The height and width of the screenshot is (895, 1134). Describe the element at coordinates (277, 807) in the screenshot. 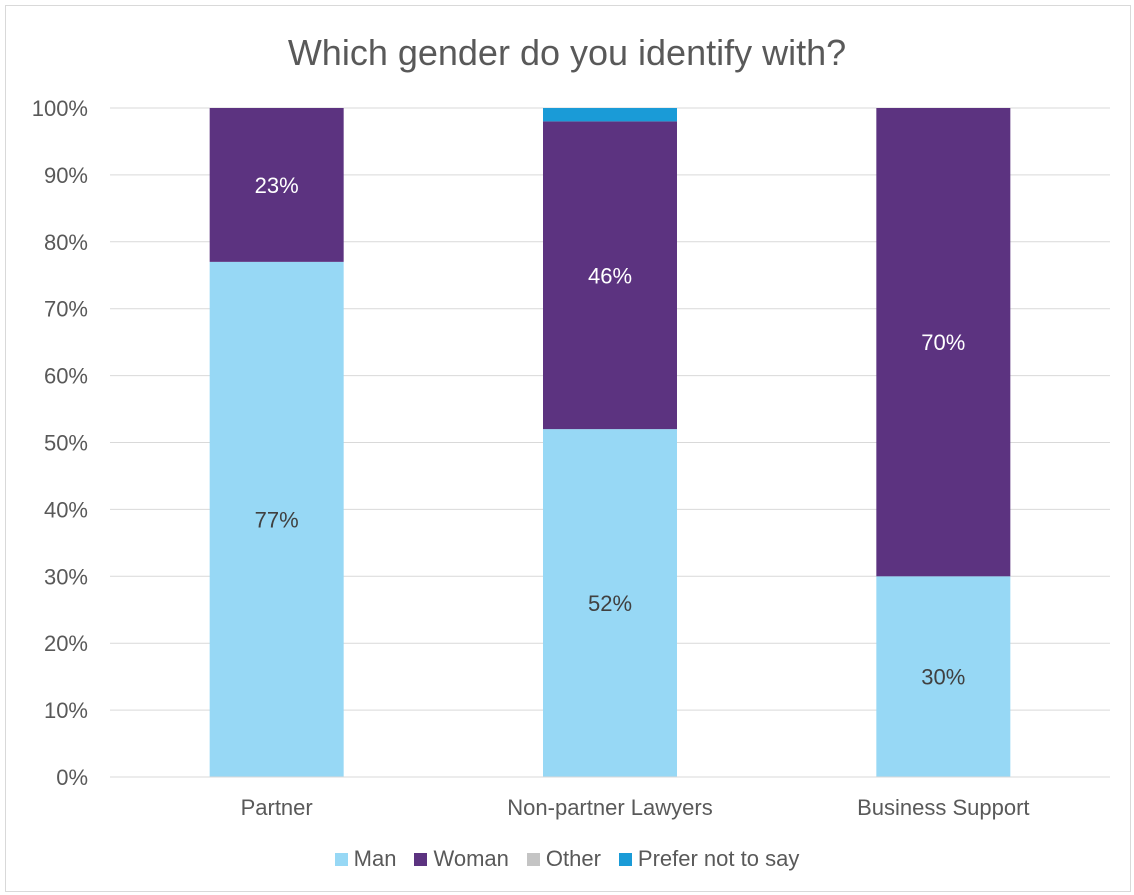

I see `x-tick-label: Partner` at that location.